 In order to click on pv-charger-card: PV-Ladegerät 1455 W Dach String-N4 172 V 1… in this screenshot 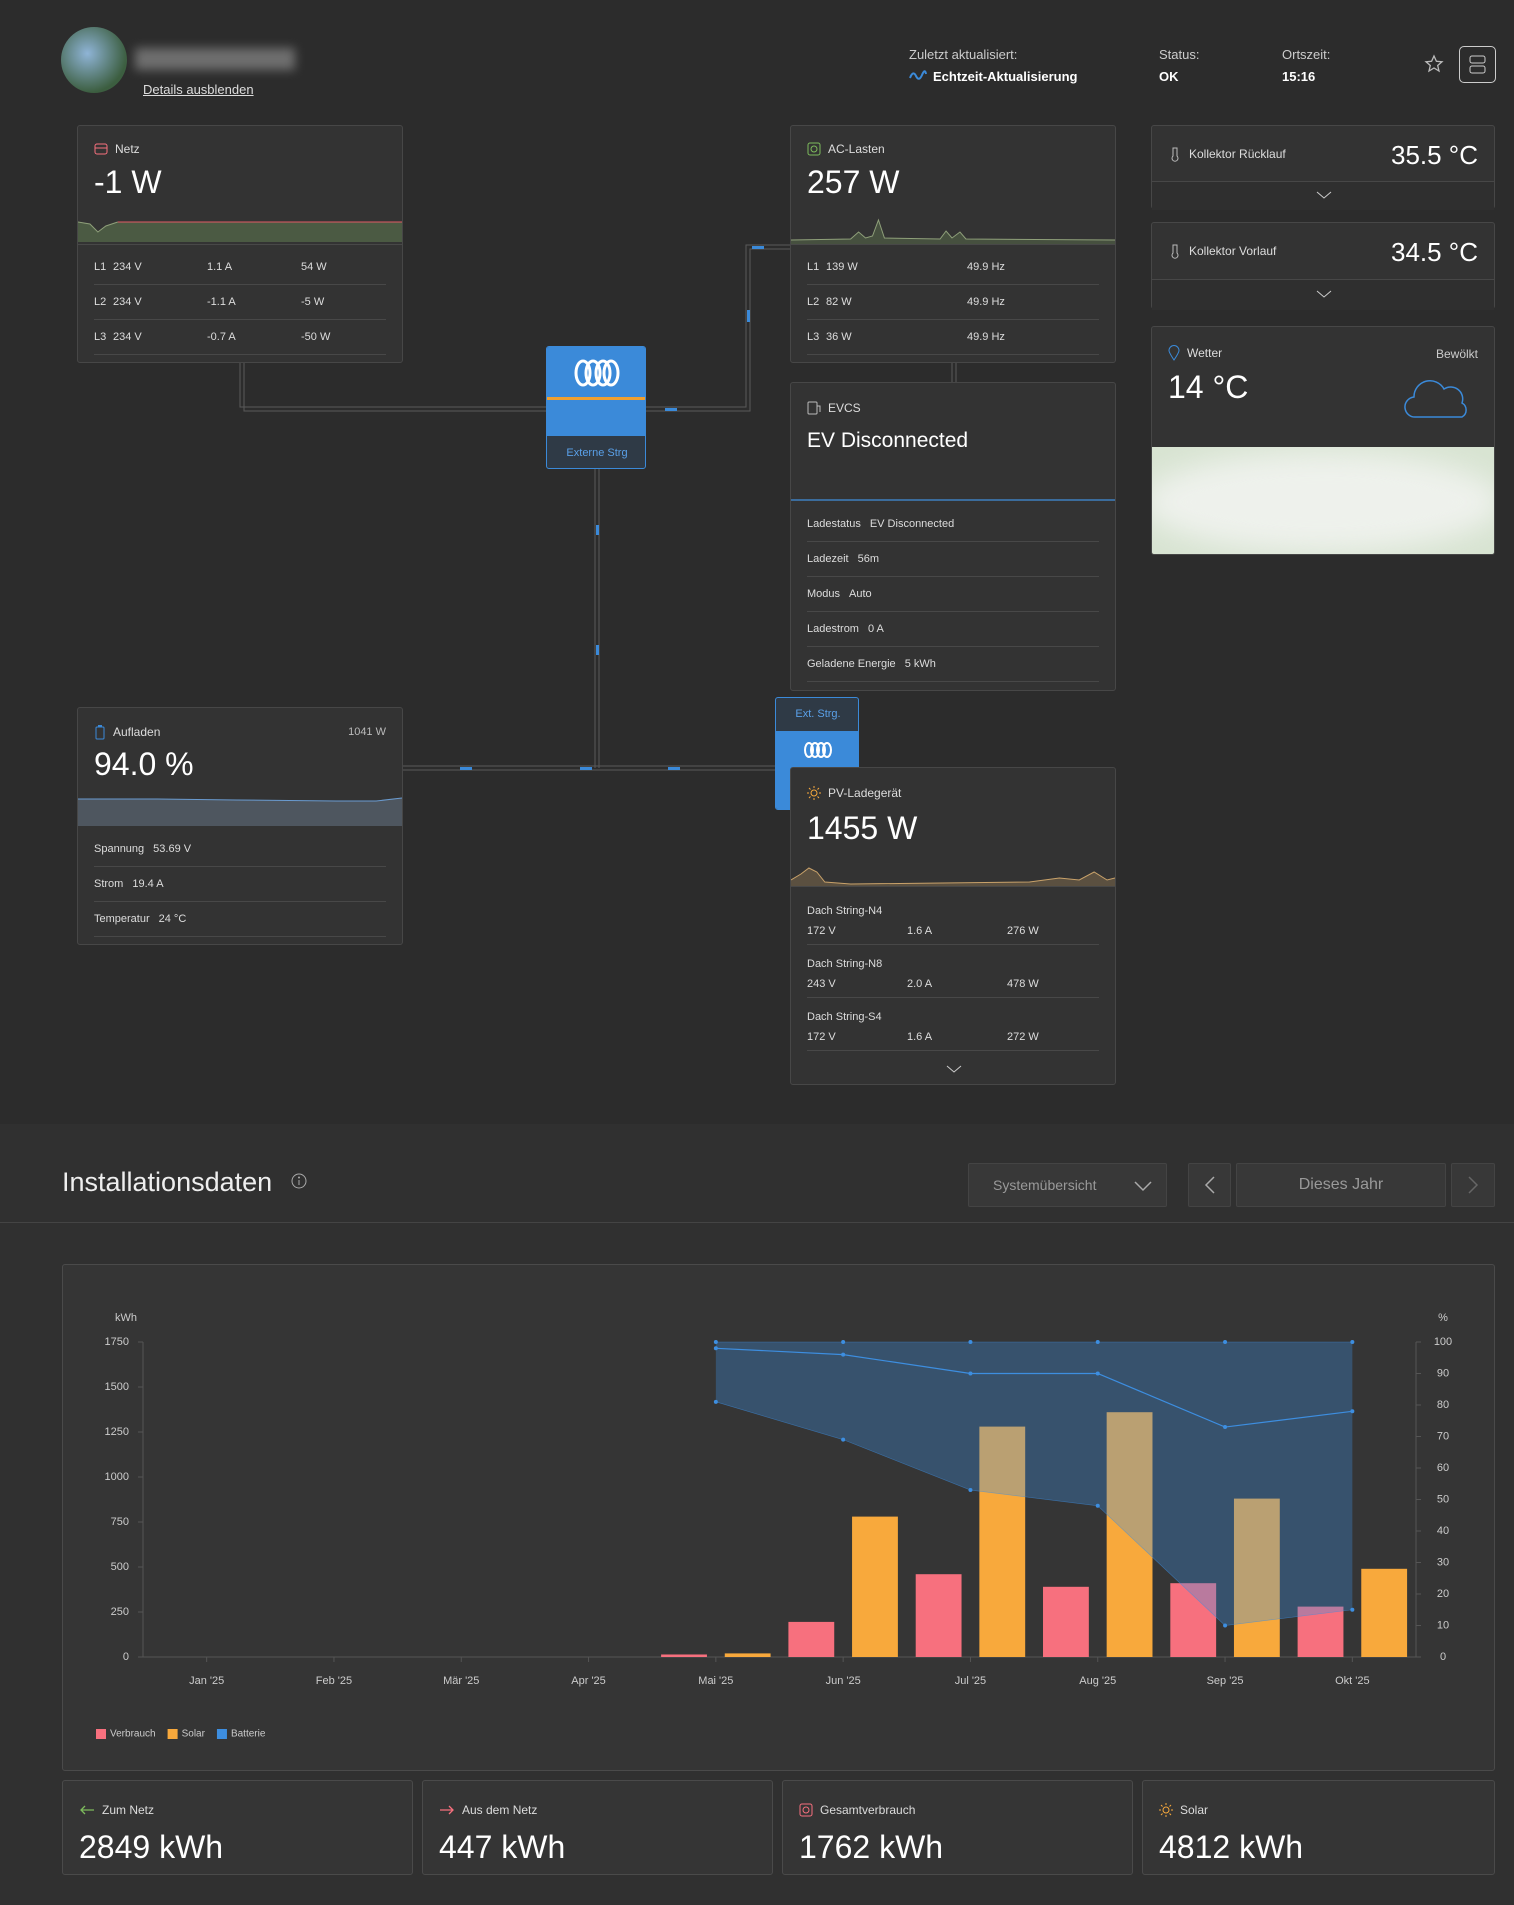, I will do `click(953, 926)`.